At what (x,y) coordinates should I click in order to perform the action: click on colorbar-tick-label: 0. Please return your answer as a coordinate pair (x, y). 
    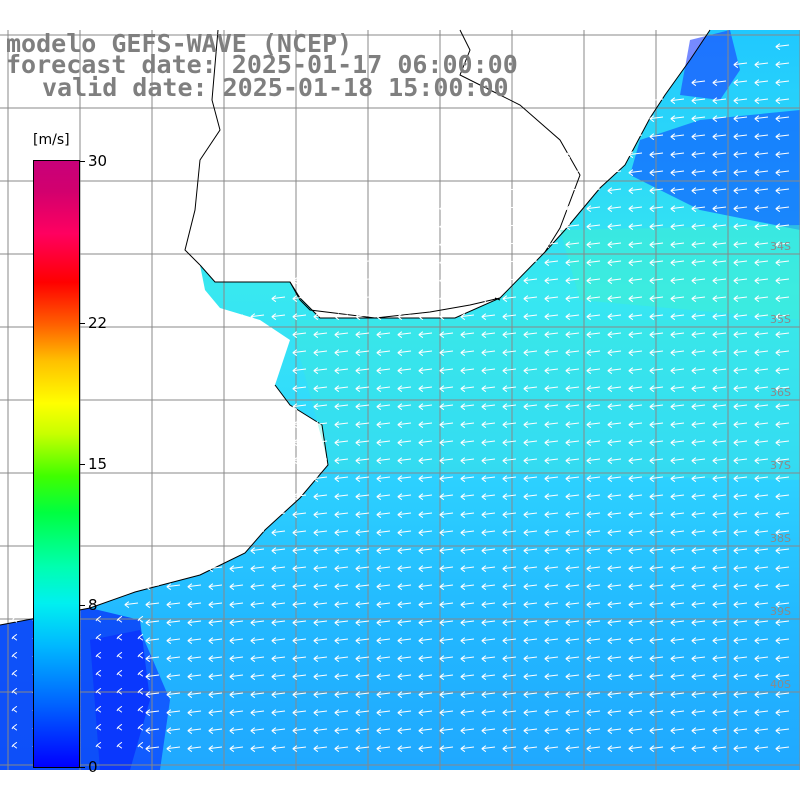
    Looking at the image, I should click on (93, 767).